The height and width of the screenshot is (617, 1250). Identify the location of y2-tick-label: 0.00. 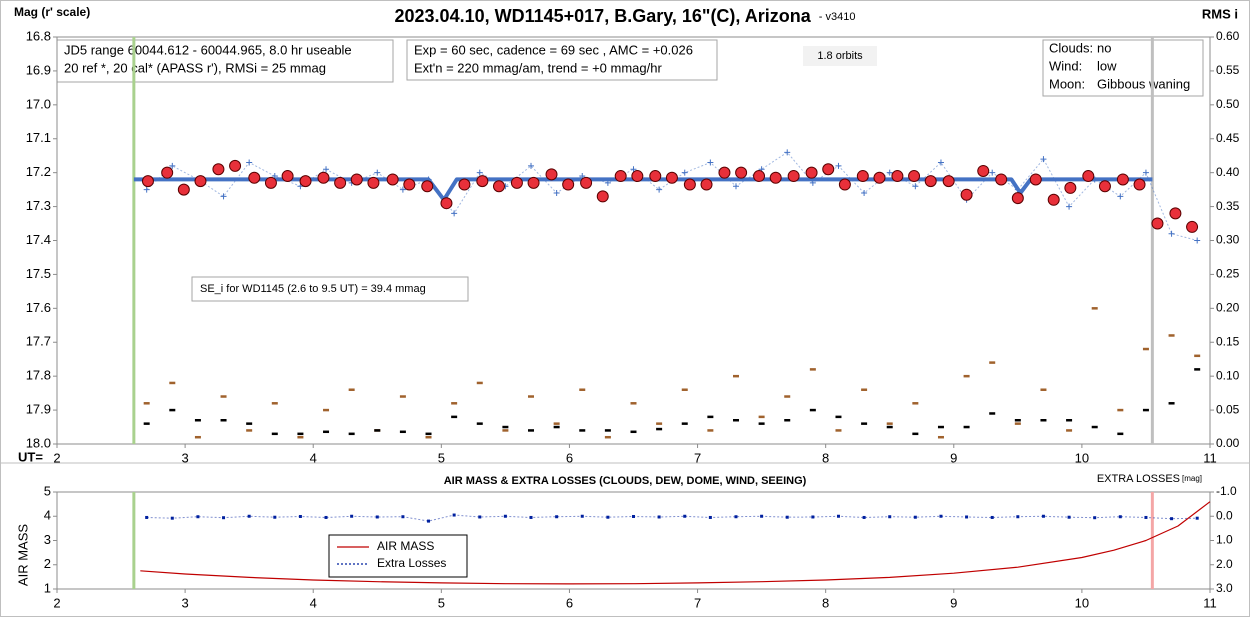
(1228, 443).